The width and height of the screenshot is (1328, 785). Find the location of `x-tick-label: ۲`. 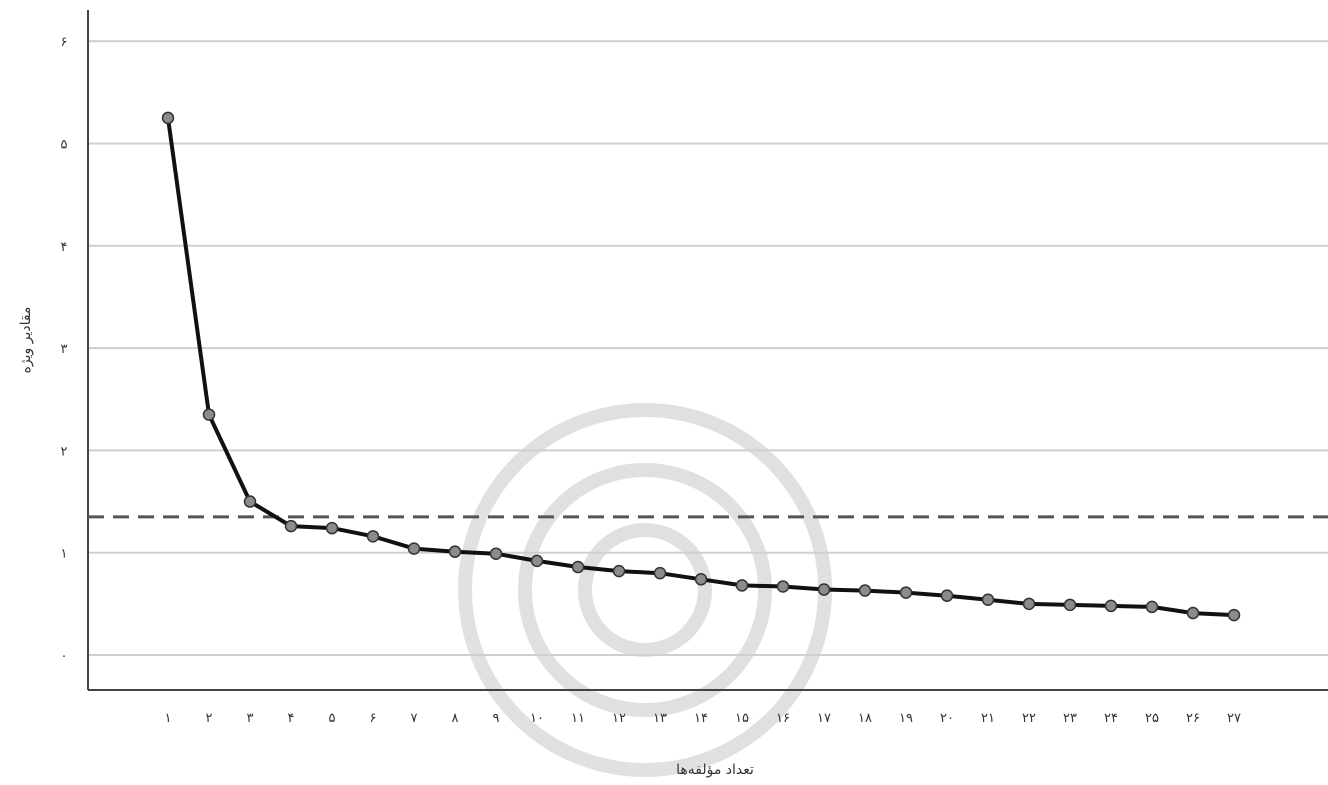

x-tick-label: ۲ is located at coordinates (209, 718).